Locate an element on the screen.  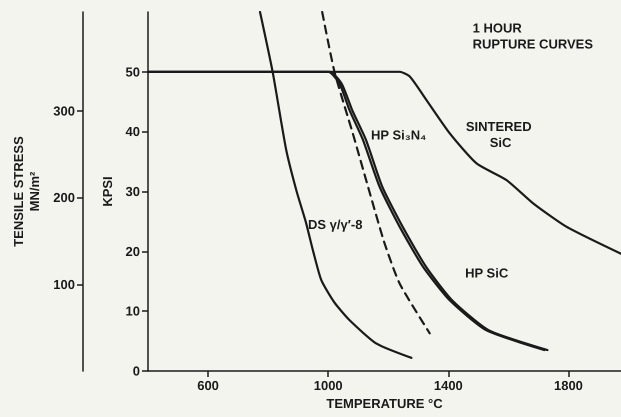
y-tick-label: 40 is located at coordinates (133, 132).